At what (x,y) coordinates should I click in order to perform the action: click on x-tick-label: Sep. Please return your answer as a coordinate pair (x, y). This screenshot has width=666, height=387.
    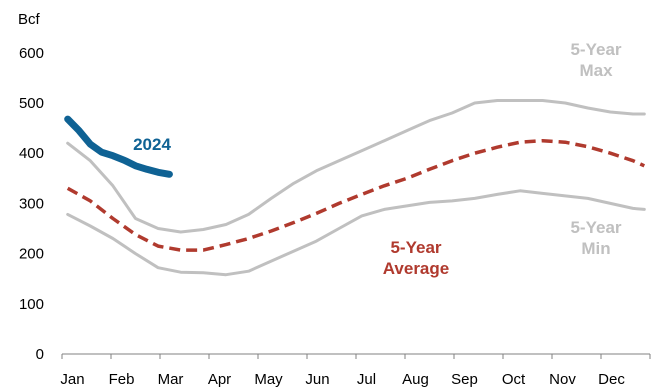
    Looking at the image, I should click on (464, 379).